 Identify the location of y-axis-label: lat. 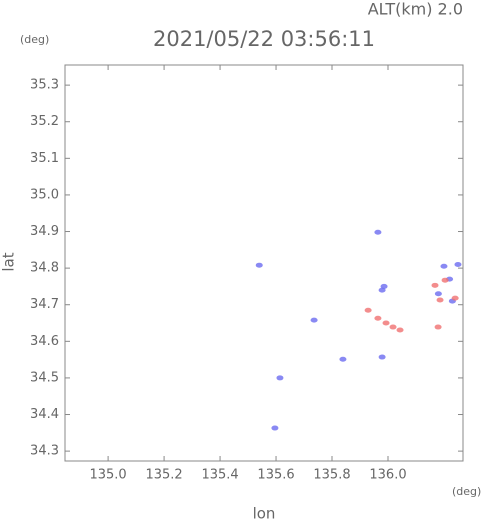
(9, 261).